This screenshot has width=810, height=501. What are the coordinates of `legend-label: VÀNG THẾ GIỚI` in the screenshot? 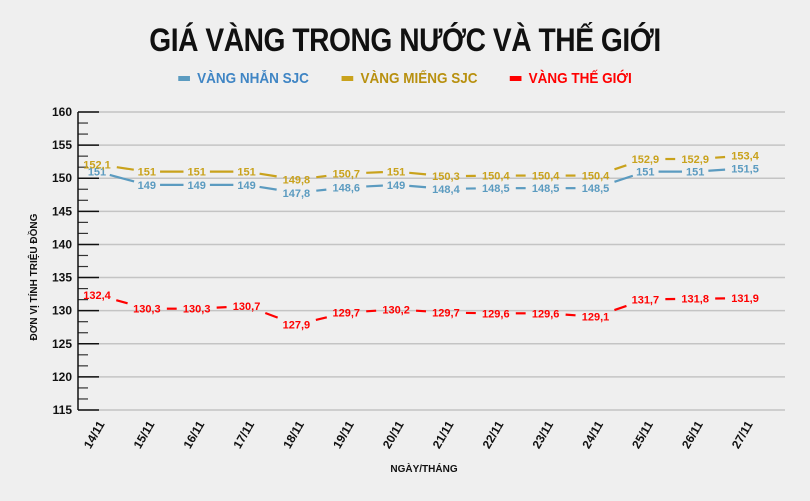 It's located at (581, 78).